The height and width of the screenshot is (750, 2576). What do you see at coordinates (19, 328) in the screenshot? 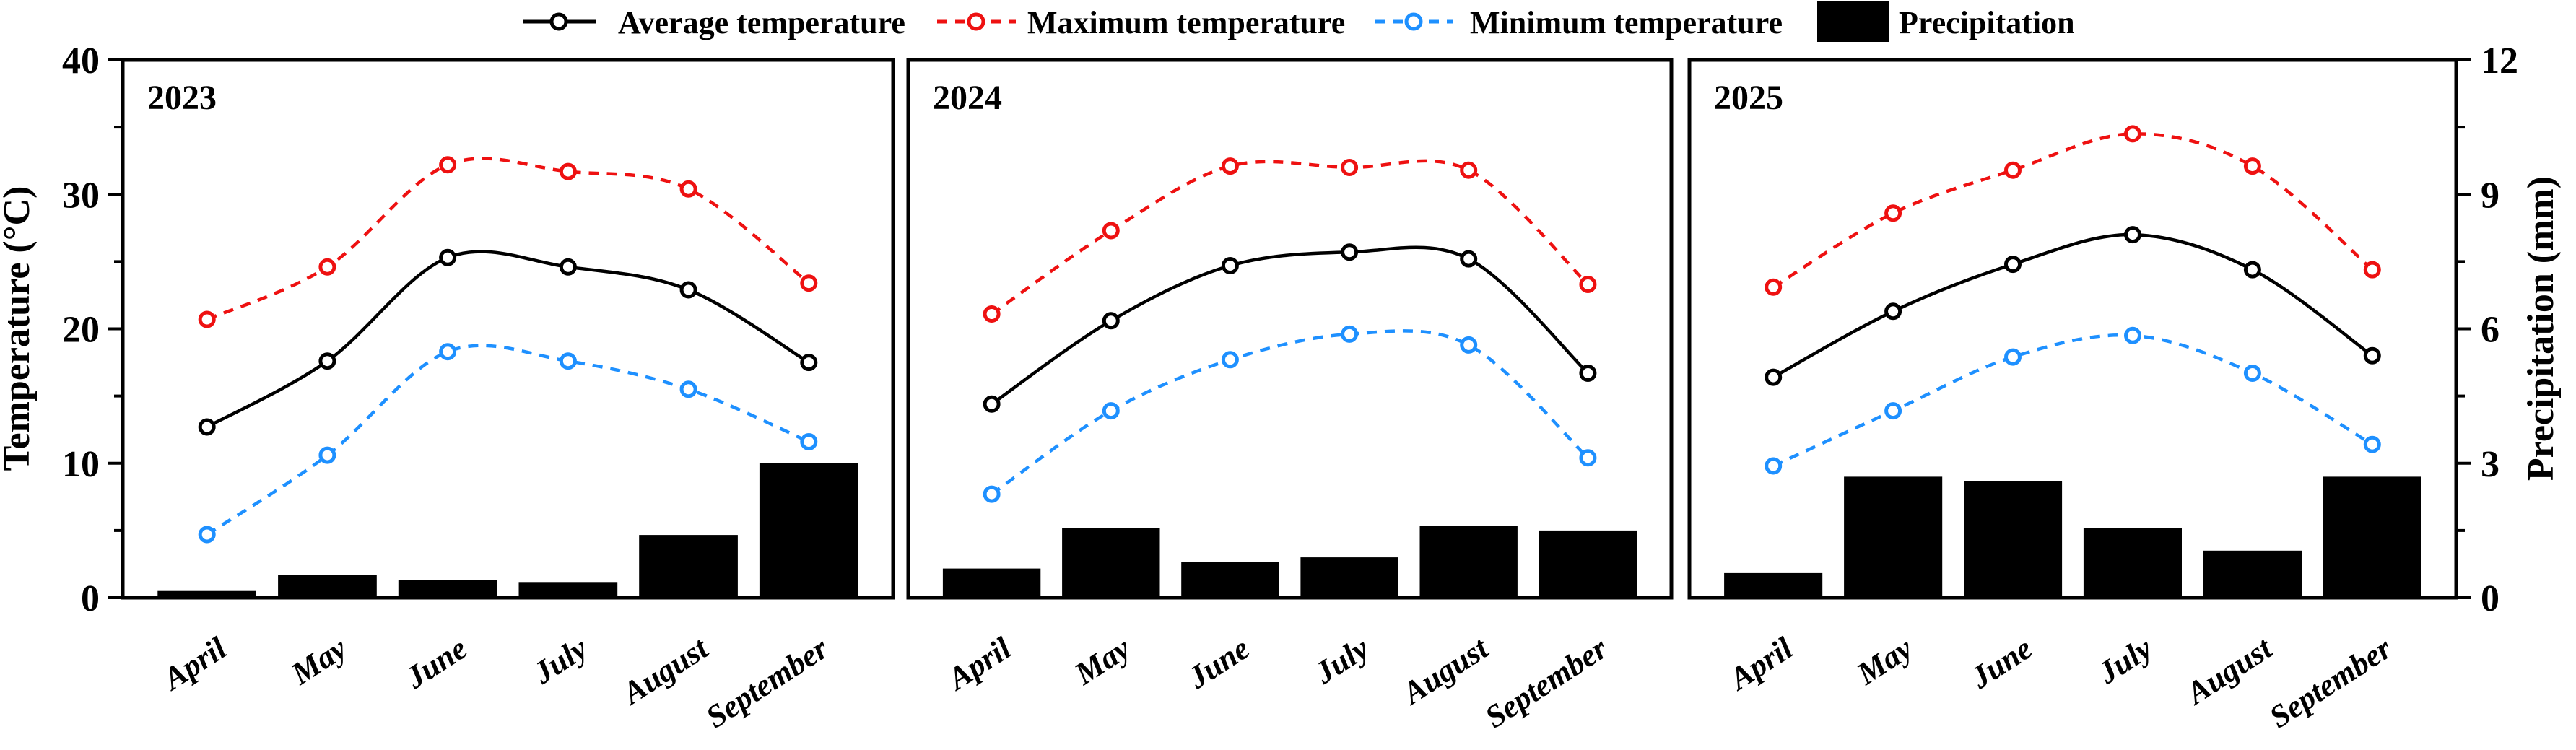
I see `y-left-axis-title: Temperature (°C)` at bounding box center [19, 328].